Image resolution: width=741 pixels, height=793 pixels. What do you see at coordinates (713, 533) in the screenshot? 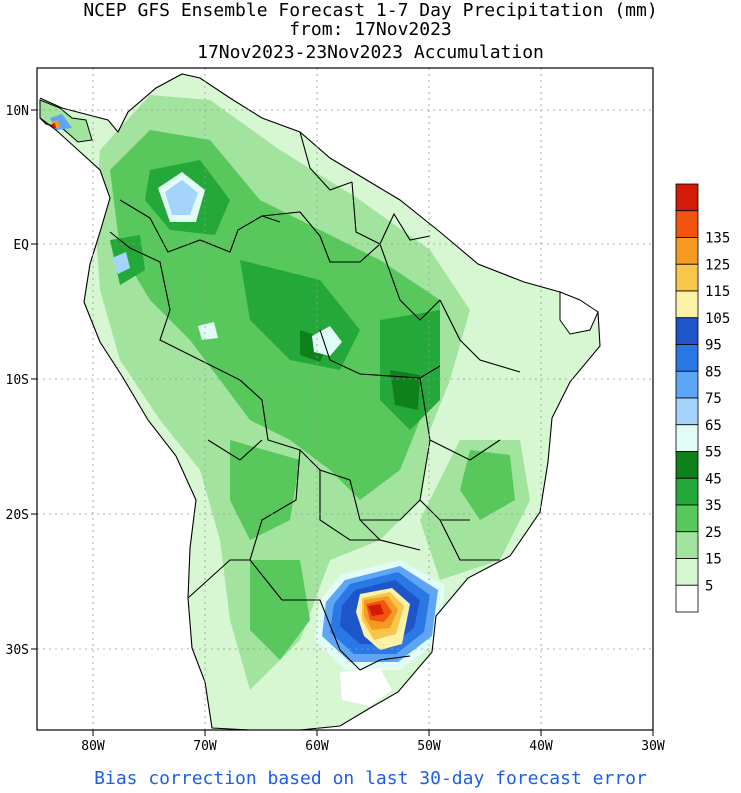
I see `colorbar-label: 25` at bounding box center [713, 533].